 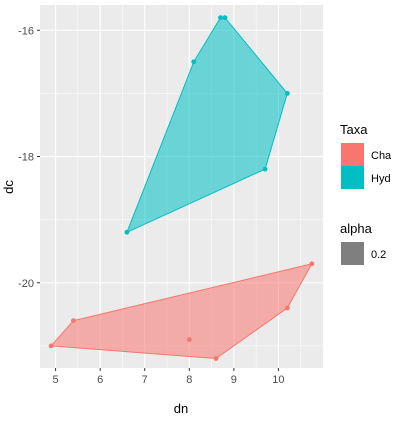 I want to click on legend-key-hyd, so click(x=352, y=177).